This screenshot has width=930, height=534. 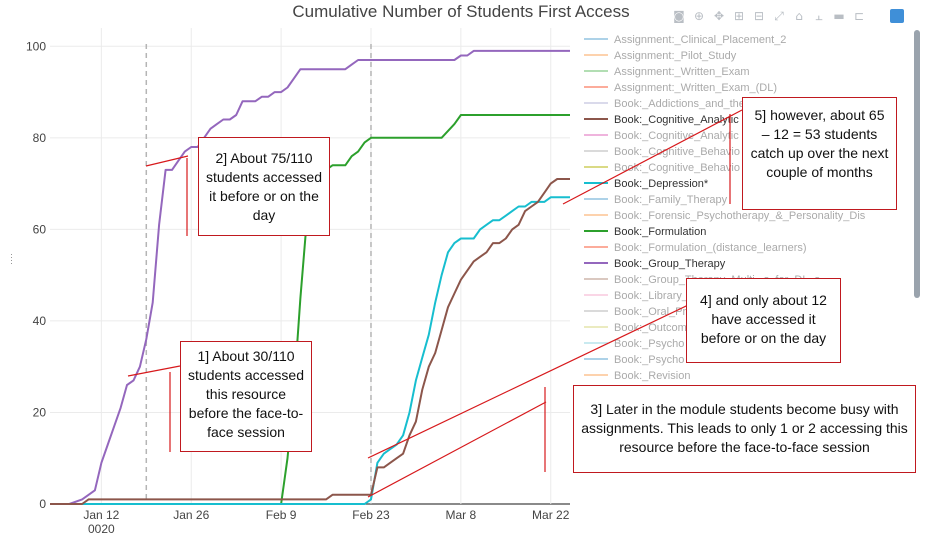 What do you see at coordinates (551, 515) in the screenshot?
I see `x-tick-label: Mar 22` at bounding box center [551, 515].